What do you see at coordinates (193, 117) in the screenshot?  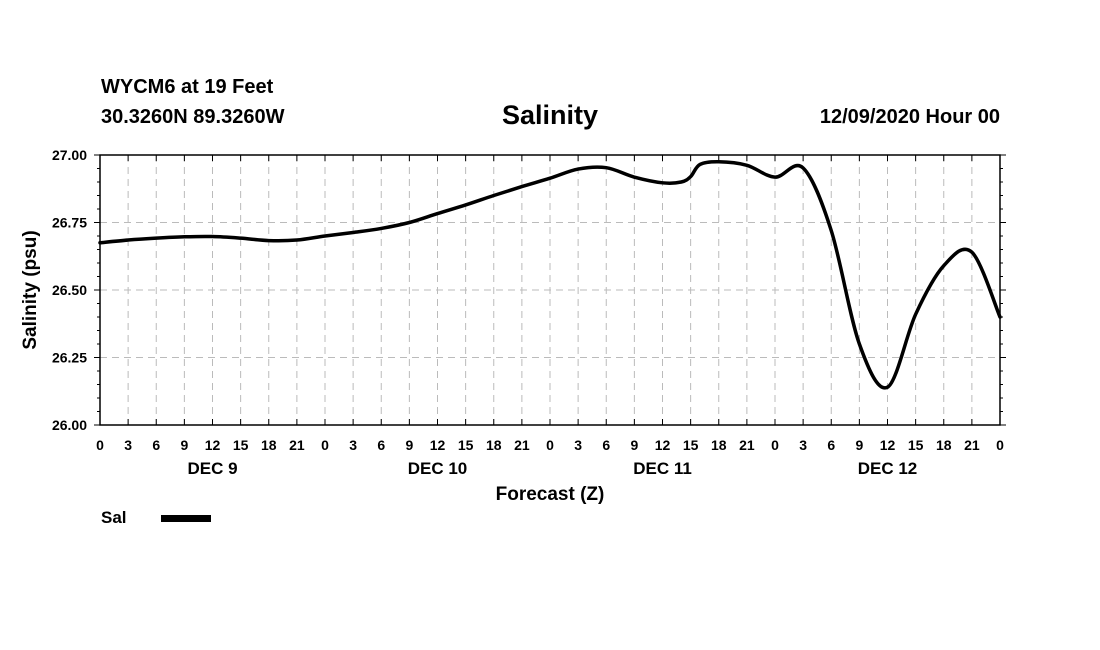 I see `station-coordinates: 30.3260N 89.3260W` at bounding box center [193, 117].